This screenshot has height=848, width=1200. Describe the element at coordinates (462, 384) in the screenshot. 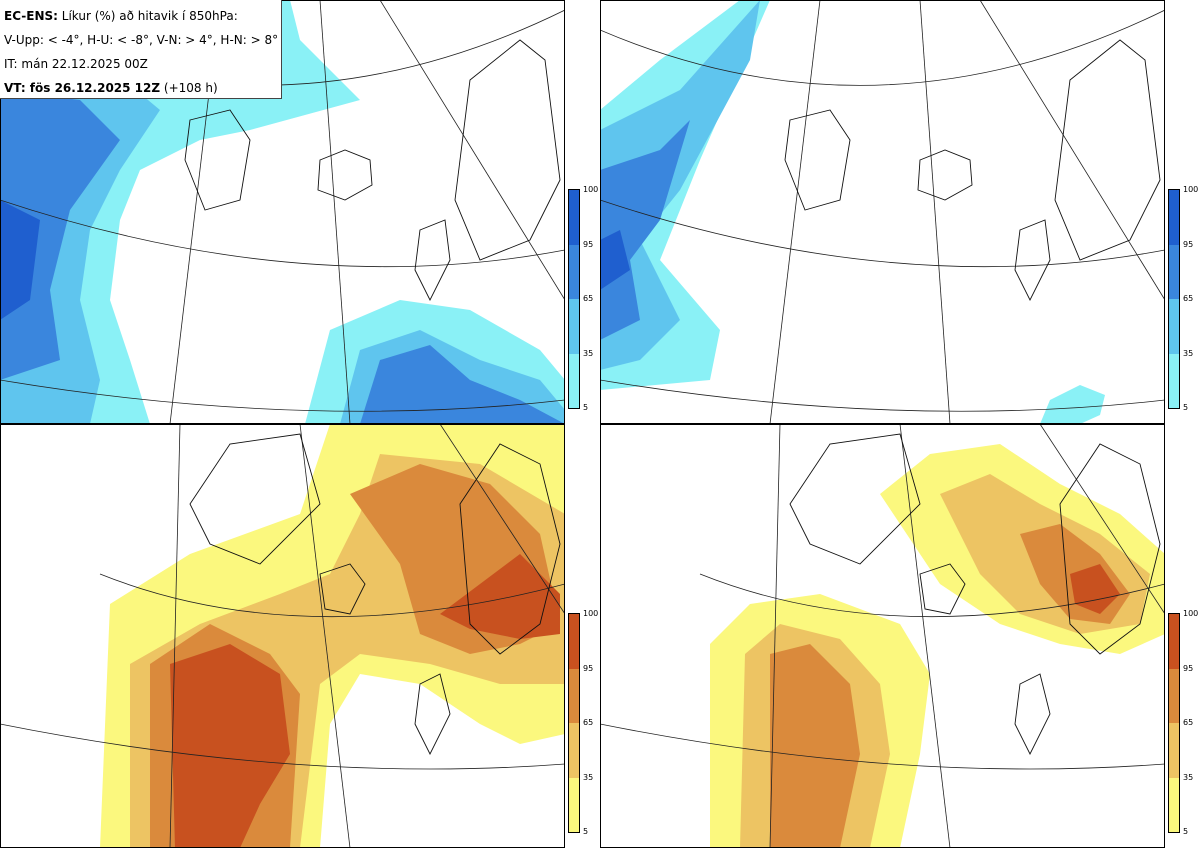

I see `field-se-dark` at that location.